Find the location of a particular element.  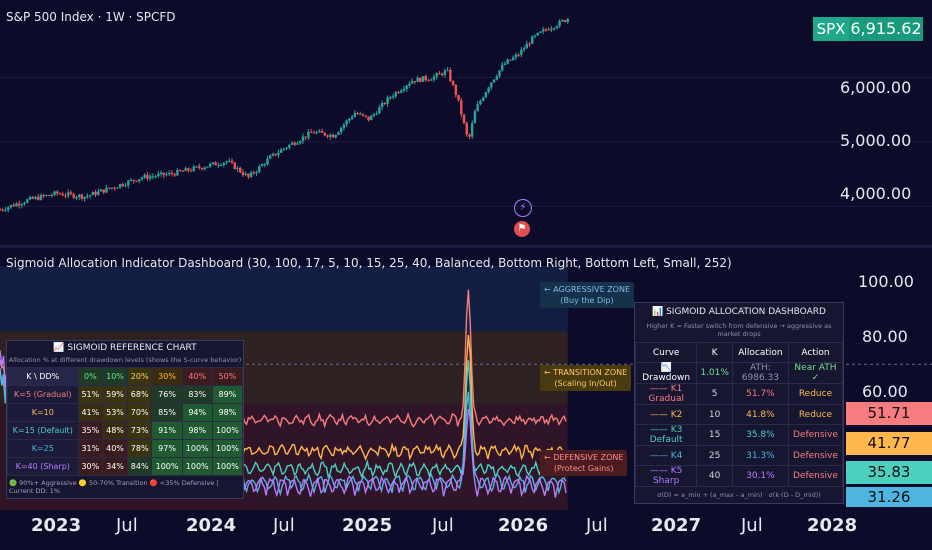

ref-header-cell: 30% is located at coordinates (167, 376).